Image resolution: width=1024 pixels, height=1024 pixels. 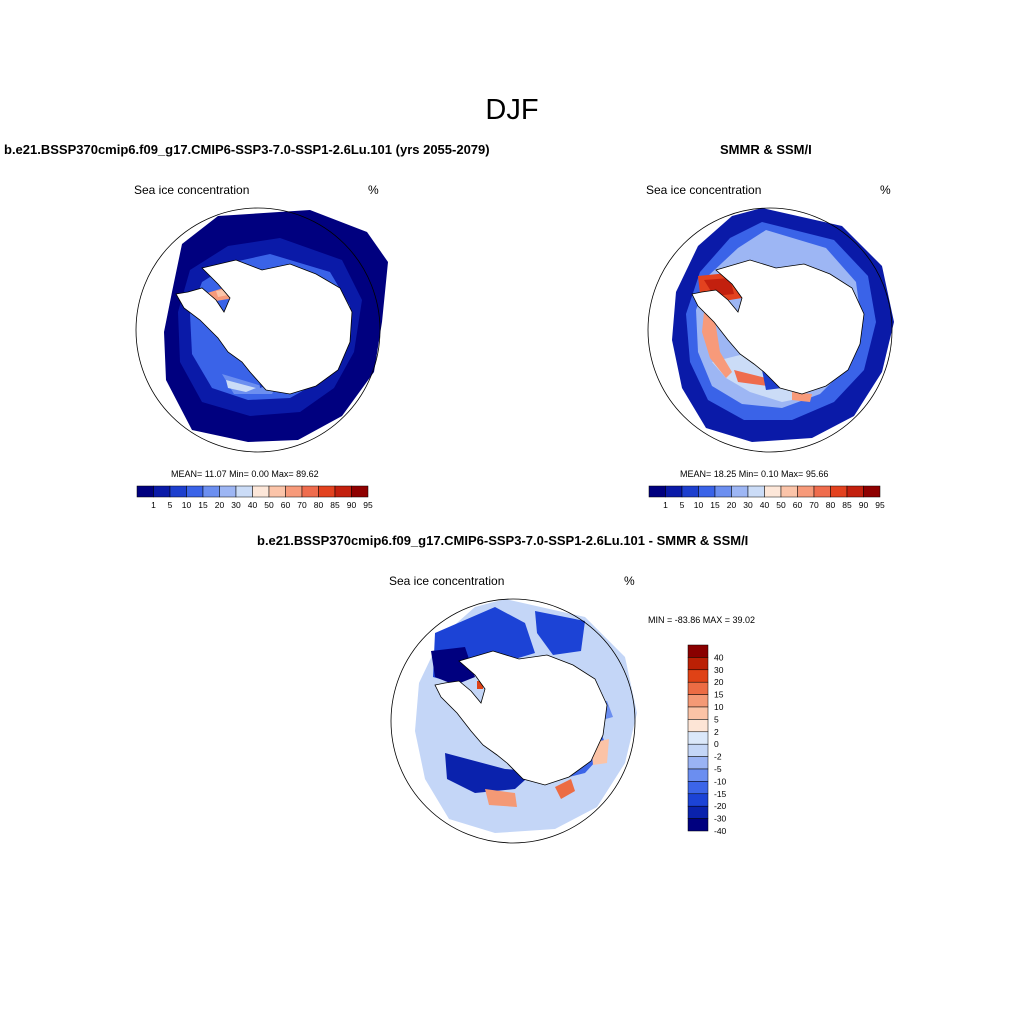 I want to click on diff-stats: MIN = -83.86 MAX = 39.02, so click(x=702, y=620).